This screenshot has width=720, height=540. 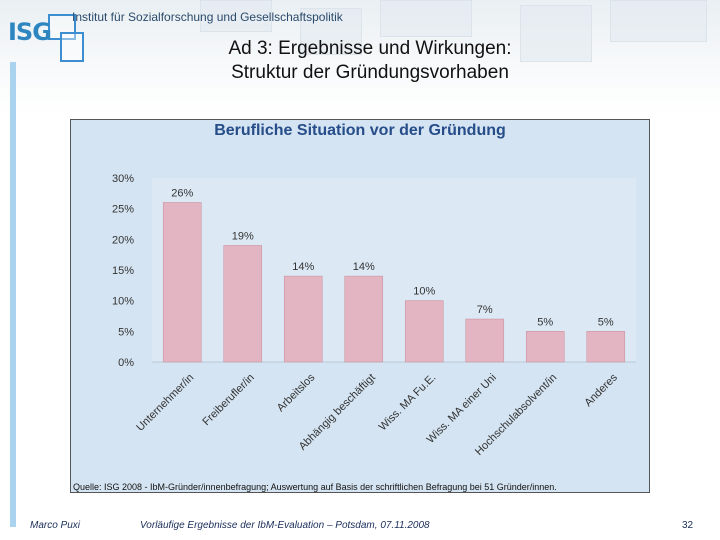 What do you see at coordinates (408, 403) in the screenshot?
I see `x-category-label: Wiss. MA Fu.E.` at bounding box center [408, 403].